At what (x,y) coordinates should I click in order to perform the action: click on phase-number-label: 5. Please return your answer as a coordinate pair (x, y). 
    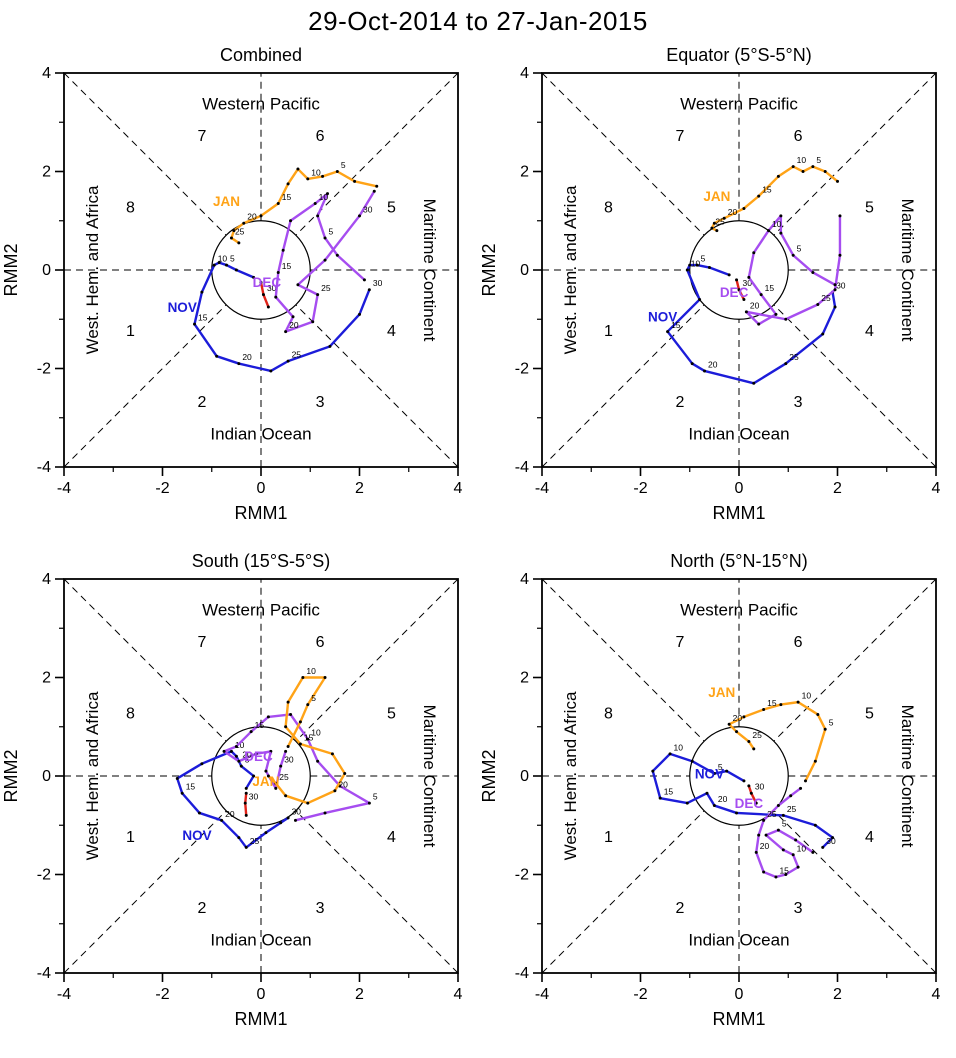
    Looking at the image, I should click on (391, 714).